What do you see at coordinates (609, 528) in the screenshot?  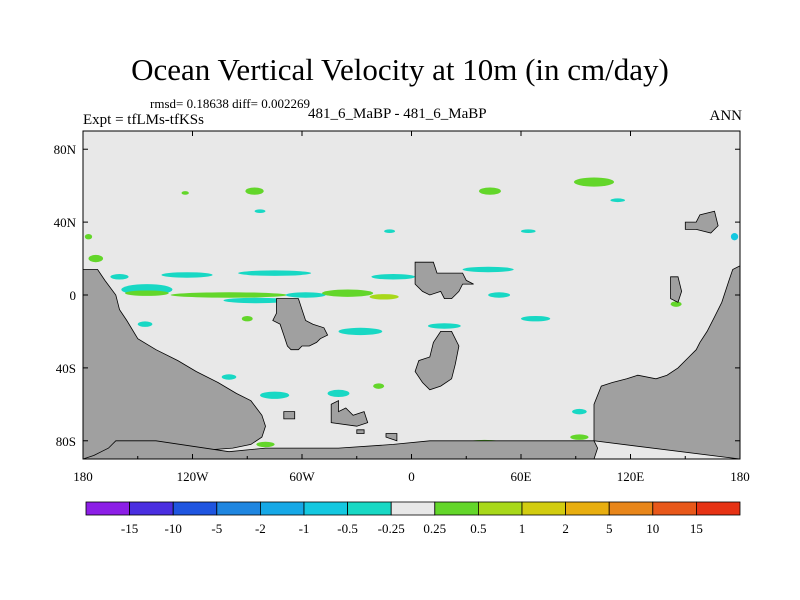 I see `colorbar-label: 5` at bounding box center [609, 528].